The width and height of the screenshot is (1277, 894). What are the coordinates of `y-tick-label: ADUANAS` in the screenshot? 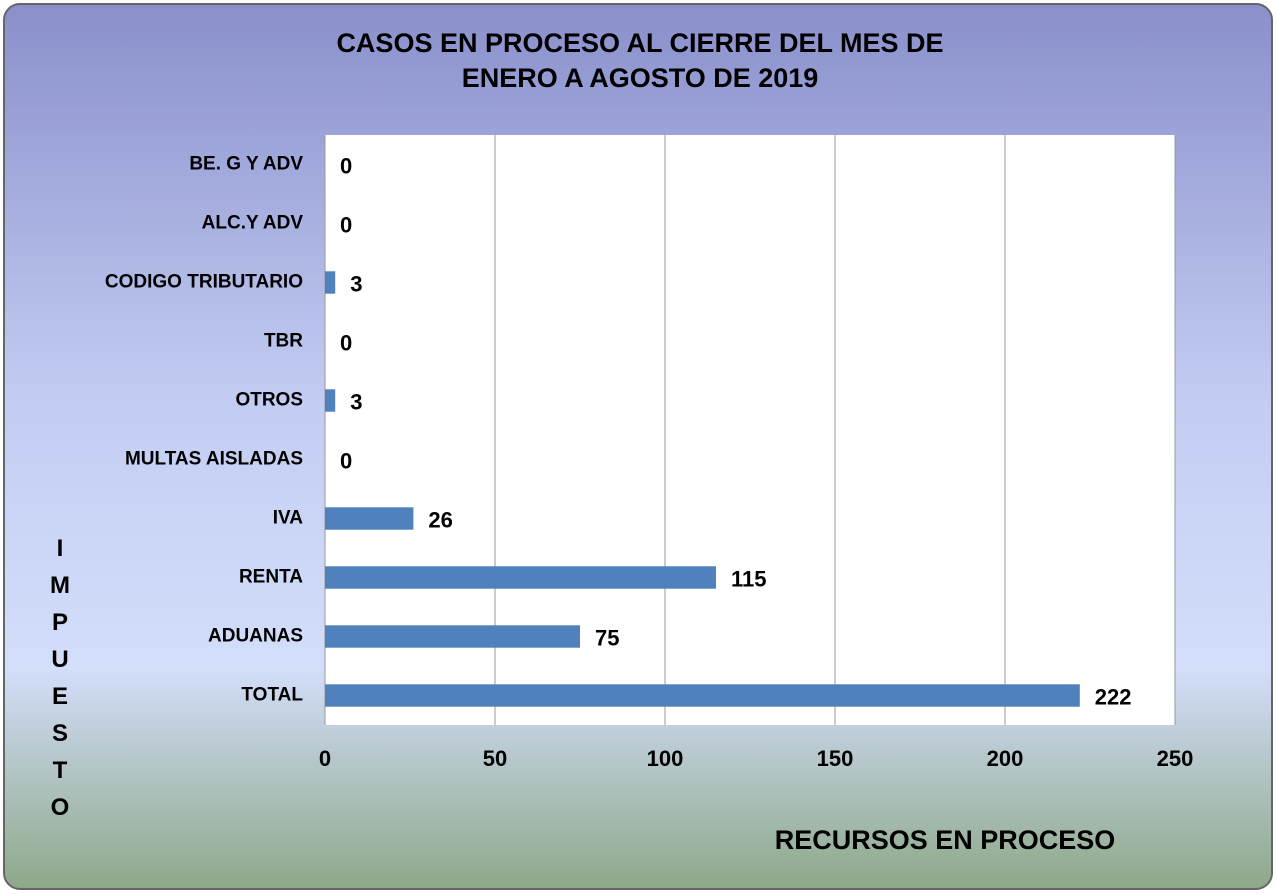 It's located at (255, 636).